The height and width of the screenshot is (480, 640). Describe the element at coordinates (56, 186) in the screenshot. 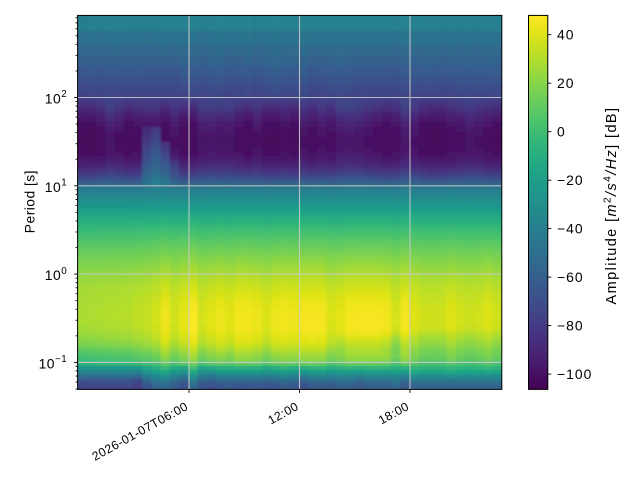

I see `svg-text: 10¹` at that location.